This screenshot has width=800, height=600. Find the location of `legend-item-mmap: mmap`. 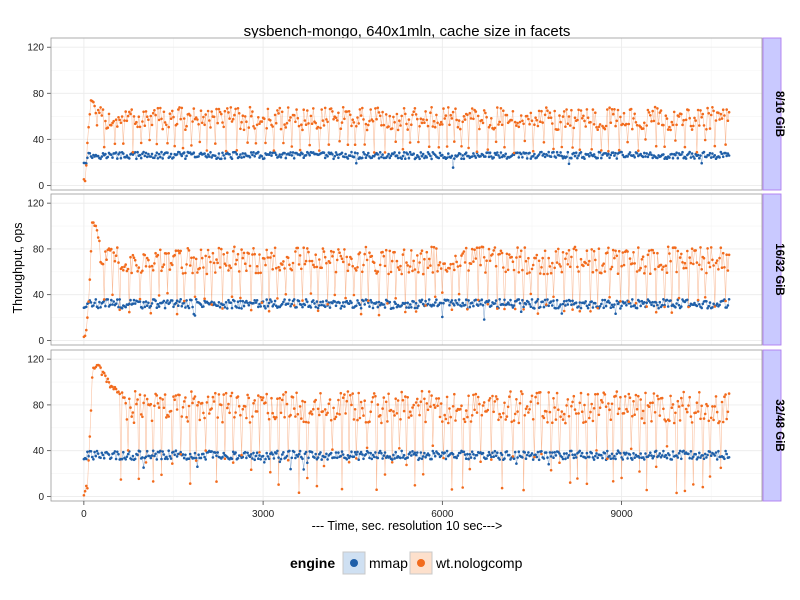

legend-item-mmap: mmap is located at coordinates (375, 563).